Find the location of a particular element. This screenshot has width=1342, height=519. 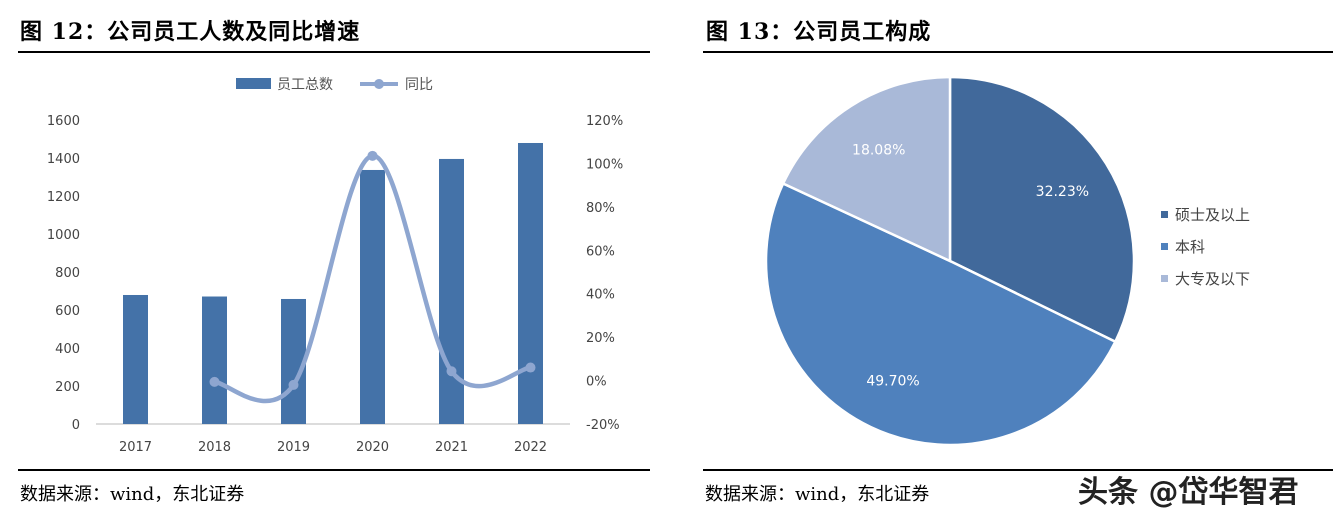

y-right-tick-label: 40% is located at coordinates (600, 295).